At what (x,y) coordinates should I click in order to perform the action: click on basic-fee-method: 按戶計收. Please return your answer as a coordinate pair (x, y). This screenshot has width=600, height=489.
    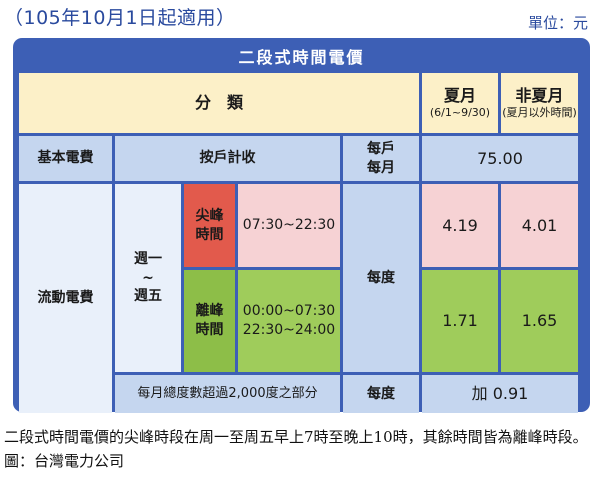
    Looking at the image, I should click on (227, 158).